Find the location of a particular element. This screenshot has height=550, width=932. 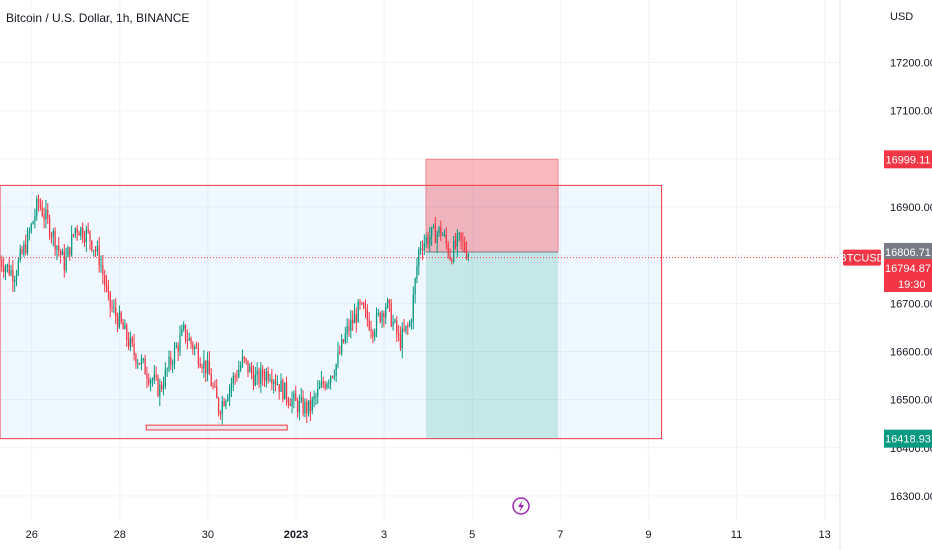

lightning-icon is located at coordinates (521, 506).